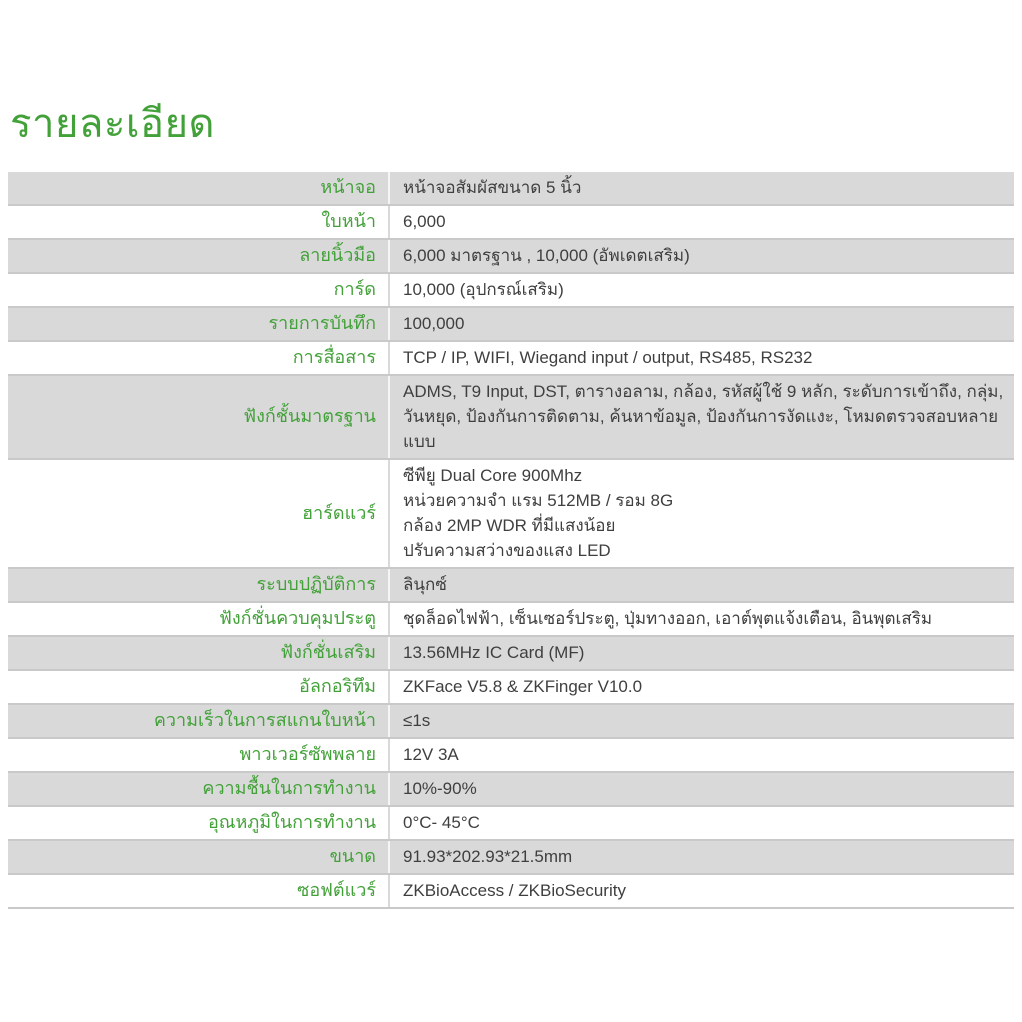  I want to click on spec-label: พาวเวอร์ซัพพลาย, so click(199, 755).